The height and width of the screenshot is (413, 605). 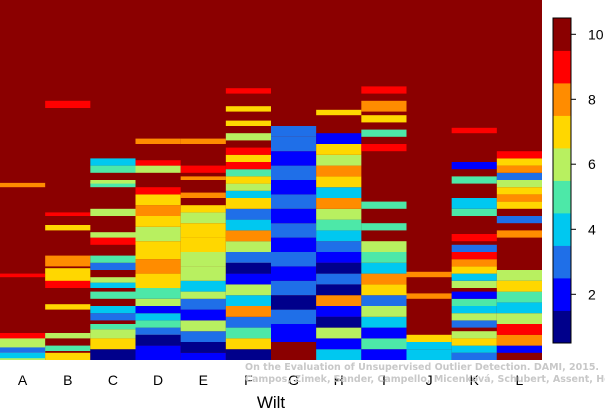 What do you see at coordinates (592, 229) in the screenshot?
I see `colorbar-tick-label: 4` at bounding box center [592, 229].